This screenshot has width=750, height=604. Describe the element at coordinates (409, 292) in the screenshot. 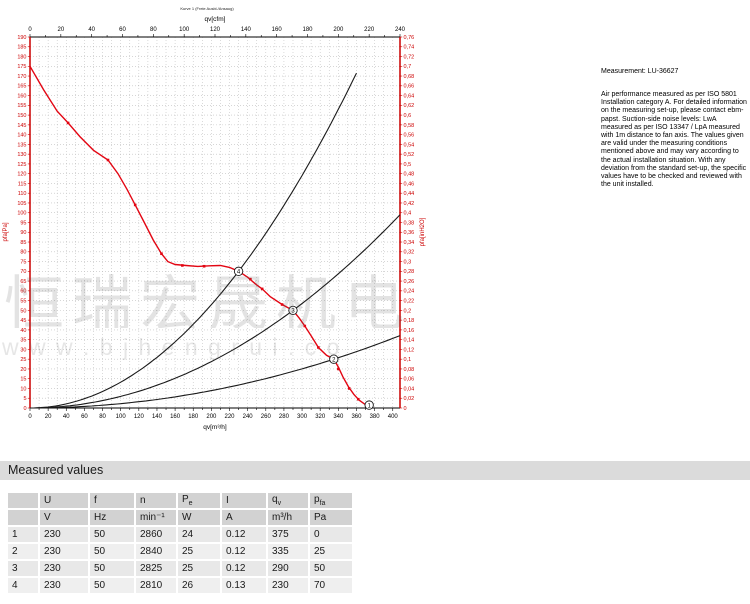

I see `right-tick-label: 0,24` at that location.